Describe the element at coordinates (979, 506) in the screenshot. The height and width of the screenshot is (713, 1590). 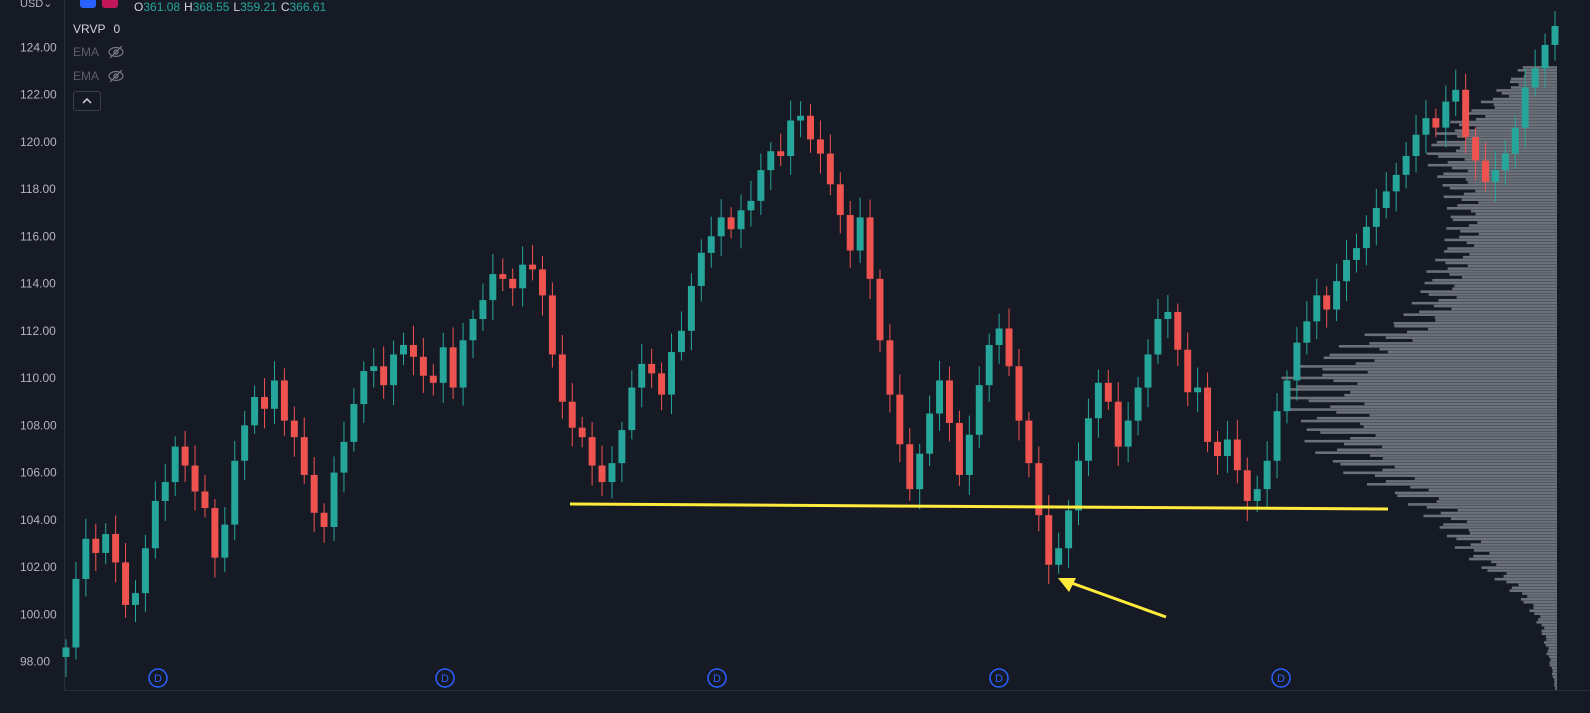
I see `support-line` at that location.